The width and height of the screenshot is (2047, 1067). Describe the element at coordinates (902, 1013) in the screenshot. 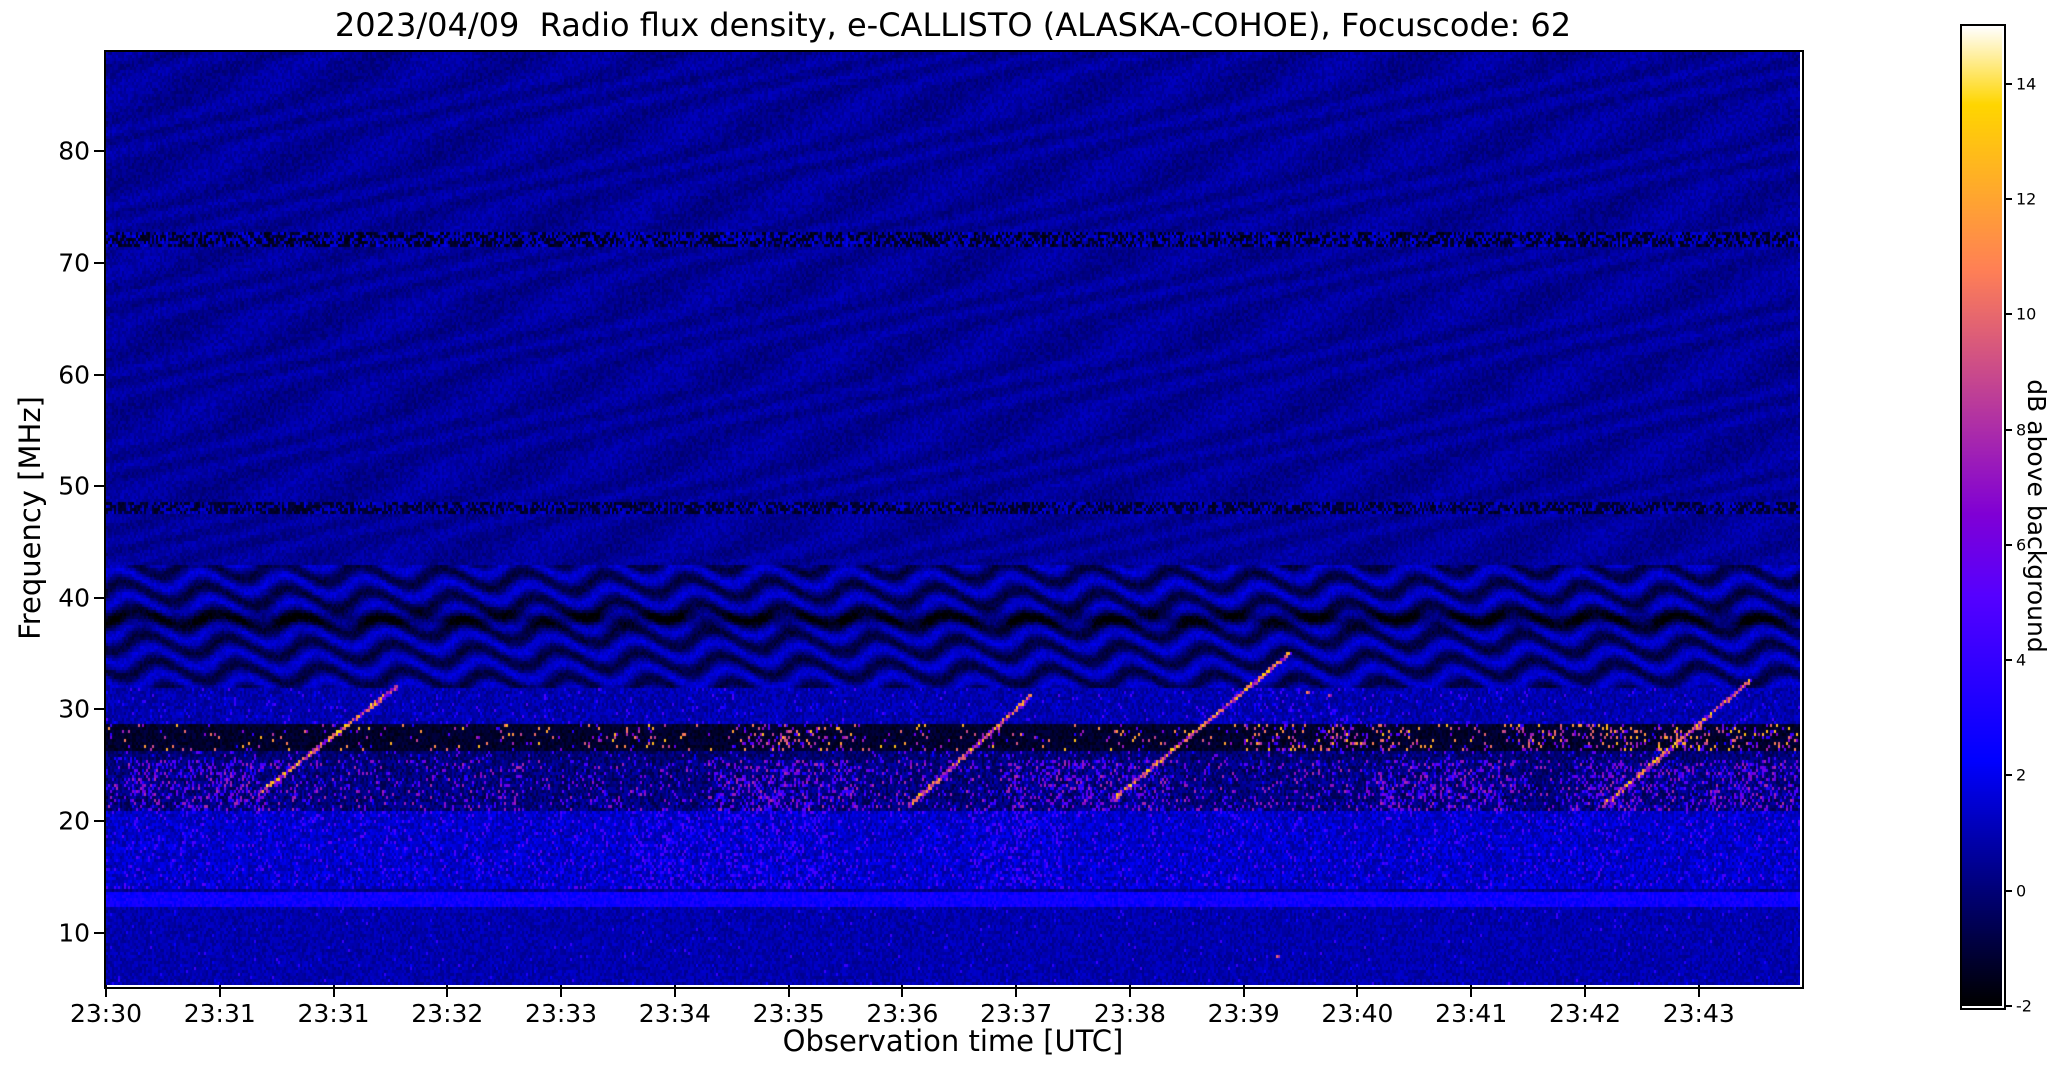

I see `x-tick-label: 23:36` at that location.